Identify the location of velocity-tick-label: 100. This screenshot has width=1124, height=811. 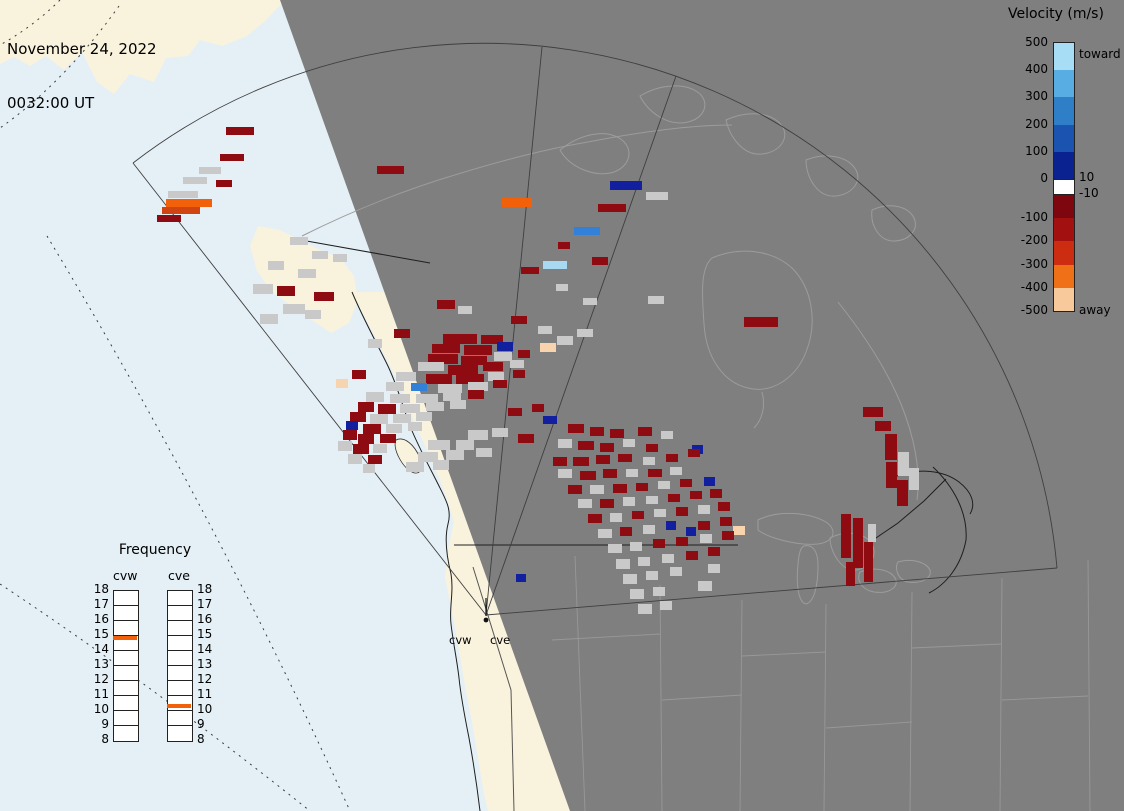
(1036, 150).